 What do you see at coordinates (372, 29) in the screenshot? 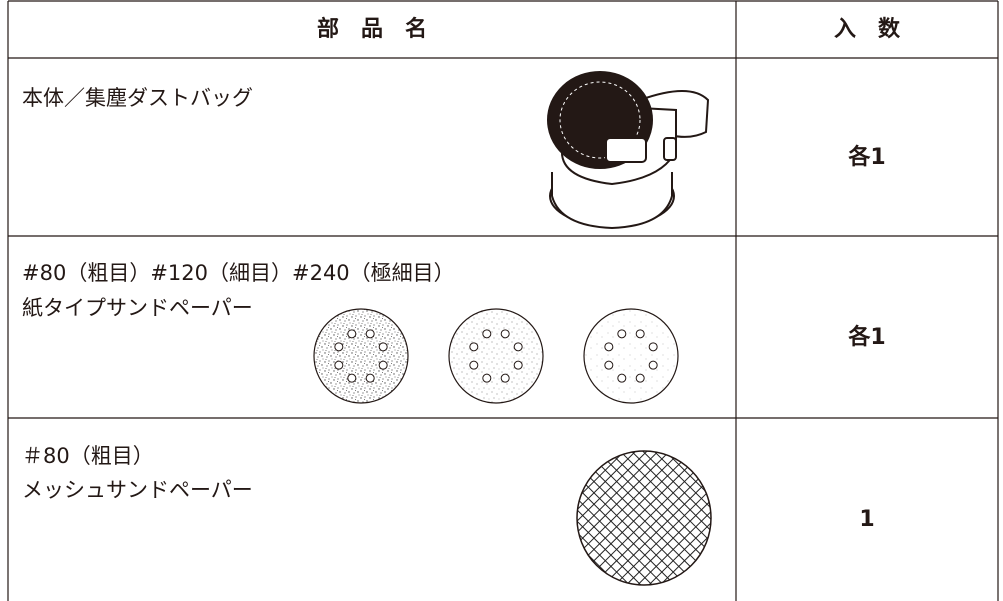
I see `header-name: 部 品 名` at bounding box center [372, 29].